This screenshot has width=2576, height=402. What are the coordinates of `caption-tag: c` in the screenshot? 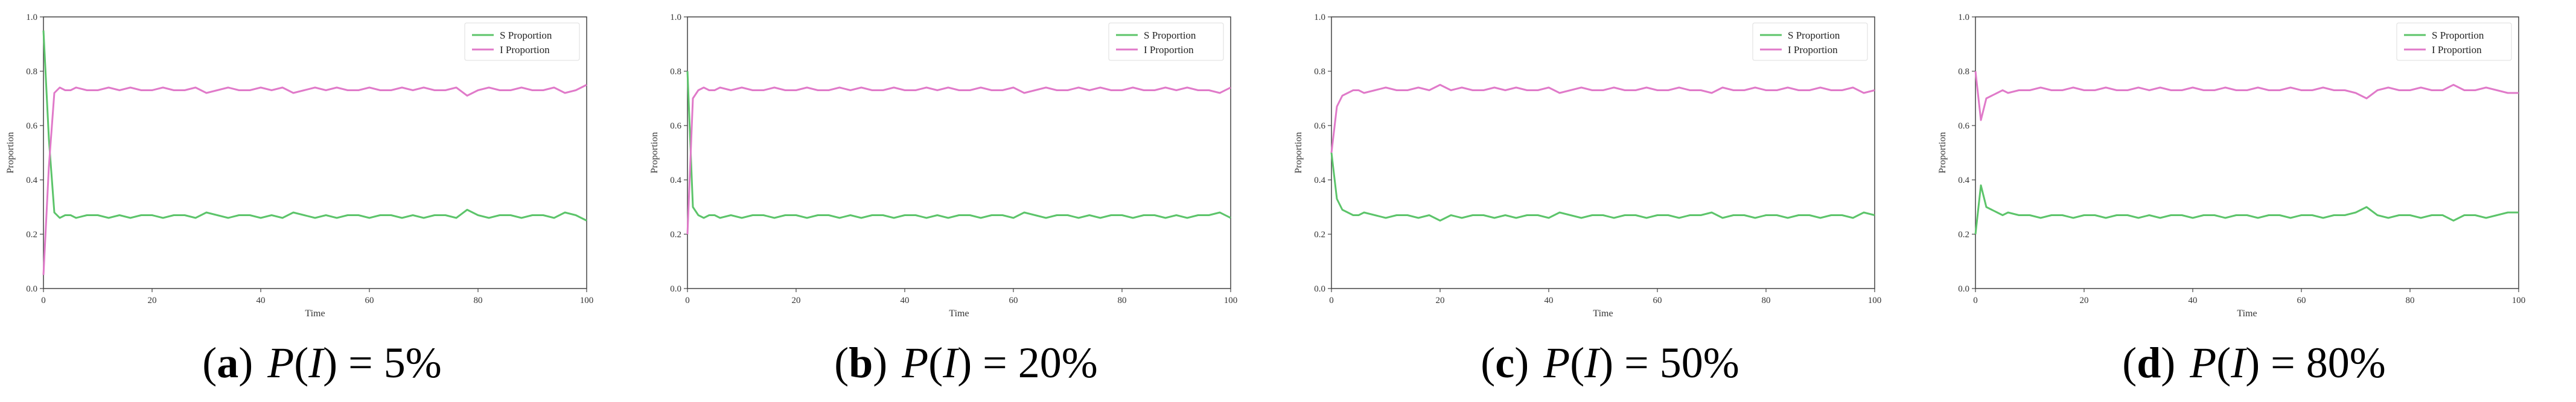 It's located at (1505, 363).